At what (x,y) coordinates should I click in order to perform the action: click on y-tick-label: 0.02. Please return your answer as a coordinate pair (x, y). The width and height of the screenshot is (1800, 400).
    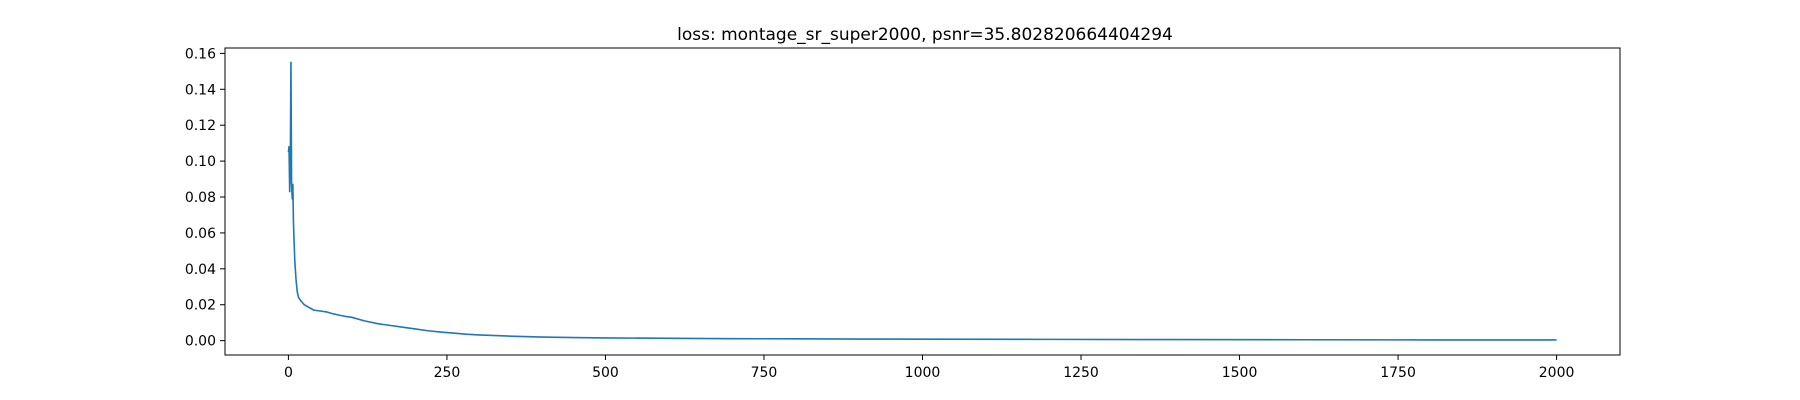
    Looking at the image, I should click on (200, 306).